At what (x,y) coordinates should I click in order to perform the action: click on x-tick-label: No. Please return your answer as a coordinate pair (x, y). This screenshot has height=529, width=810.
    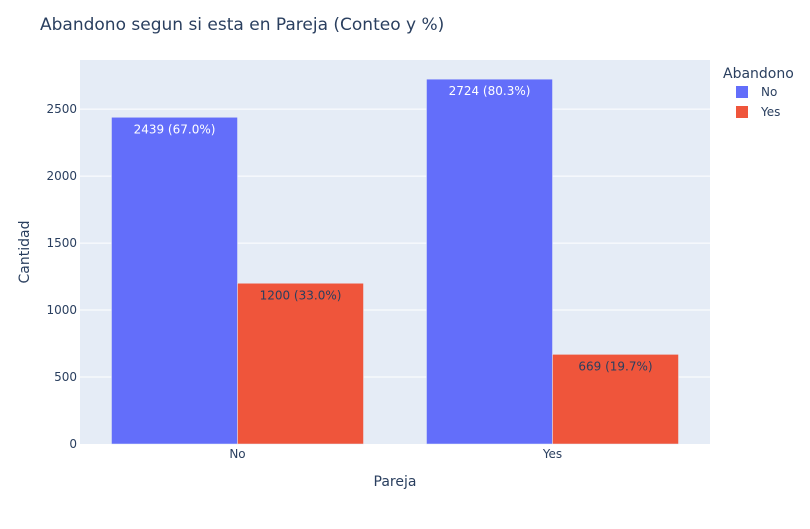
    Looking at the image, I should click on (237, 454).